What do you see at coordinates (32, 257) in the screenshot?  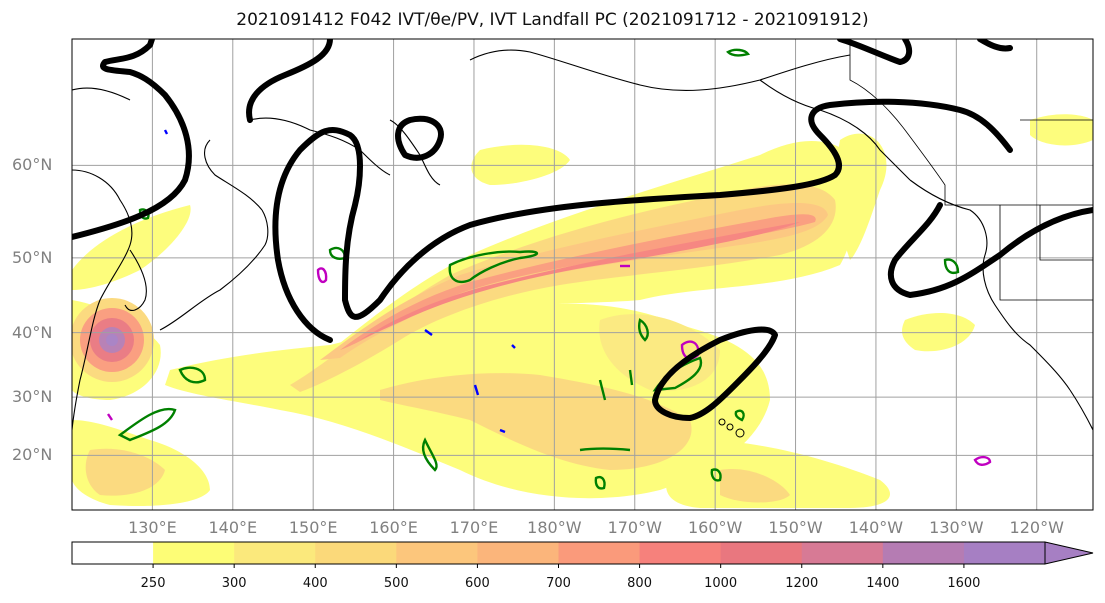 I see `latitude-label: 50°N` at bounding box center [32, 257].